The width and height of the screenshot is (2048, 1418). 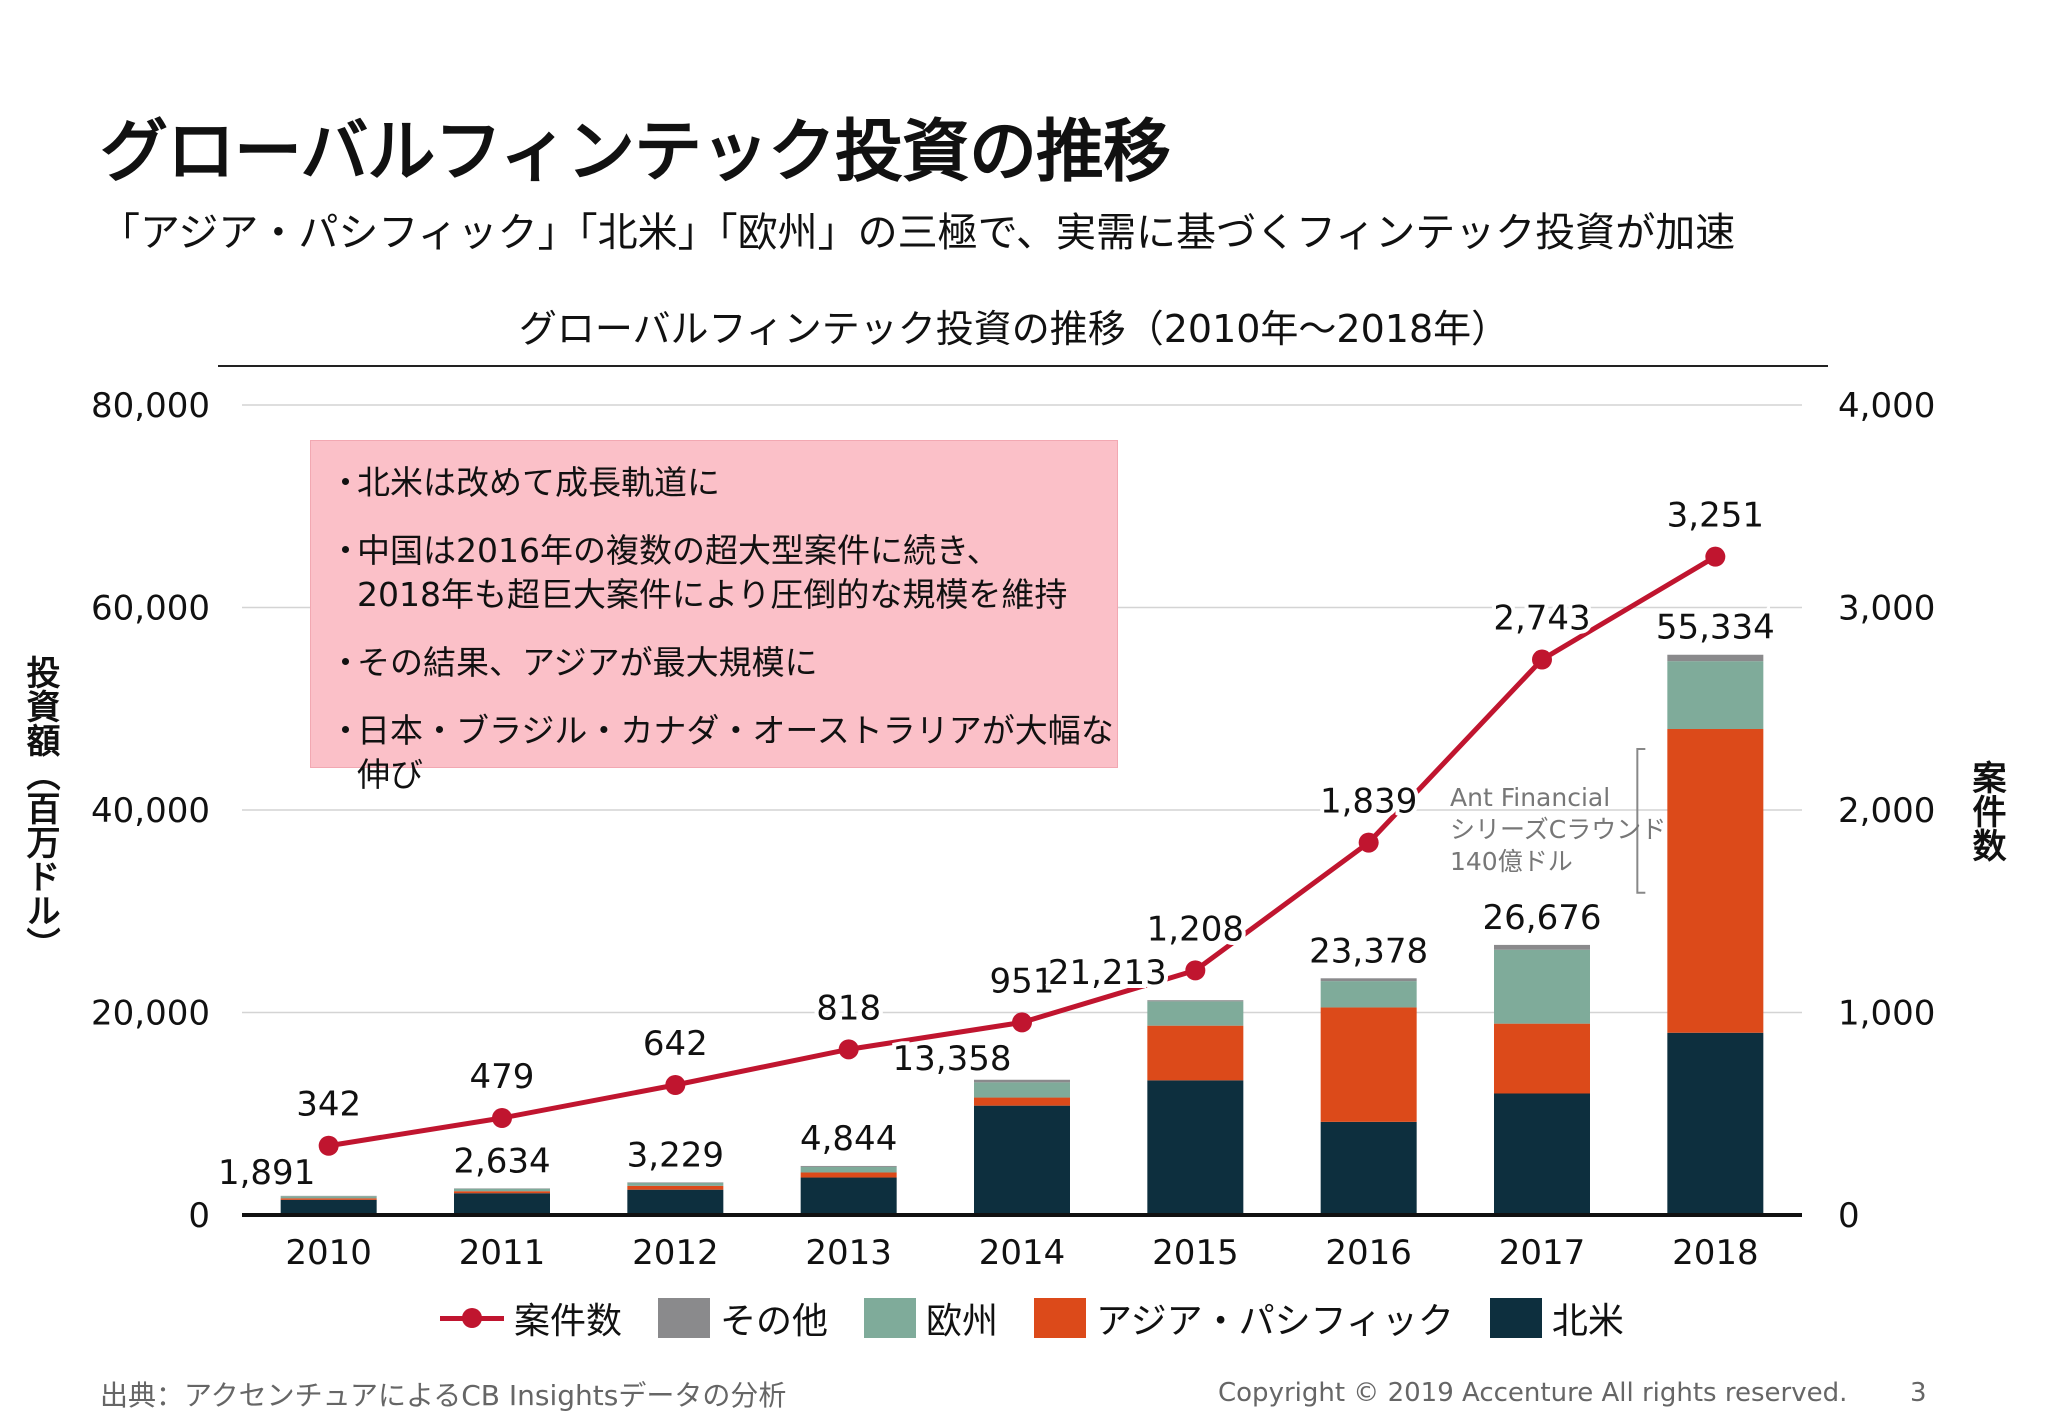 What do you see at coordinates (1541, 619) in the screenshot?
I see `deal-count-label: 2,743` at bounding box center [1541, 619].